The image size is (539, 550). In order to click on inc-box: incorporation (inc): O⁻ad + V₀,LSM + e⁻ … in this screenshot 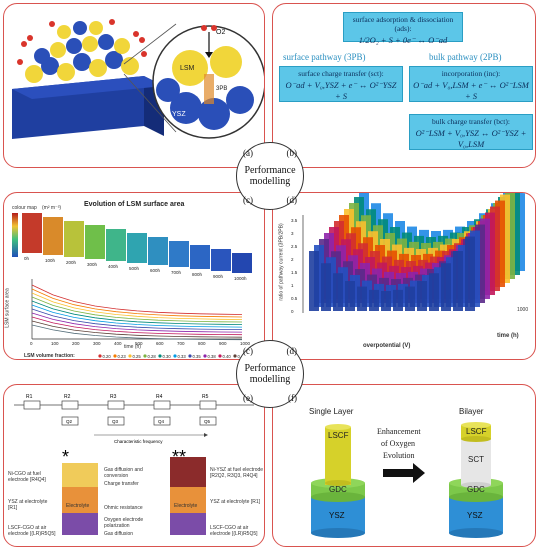, I will do `click(471, 84)`.